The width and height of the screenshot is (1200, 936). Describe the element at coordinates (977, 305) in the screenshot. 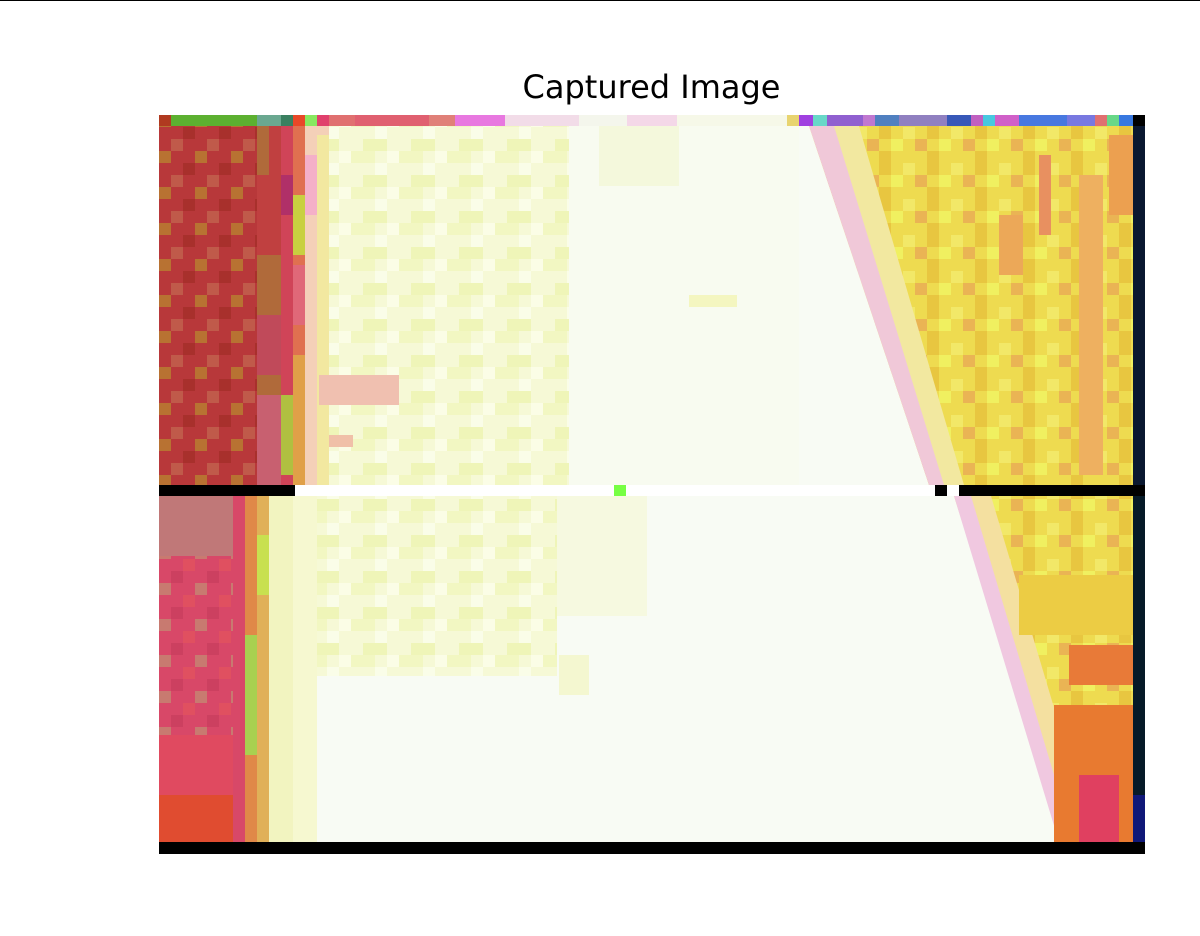

I see `right-band-upper` at that location.